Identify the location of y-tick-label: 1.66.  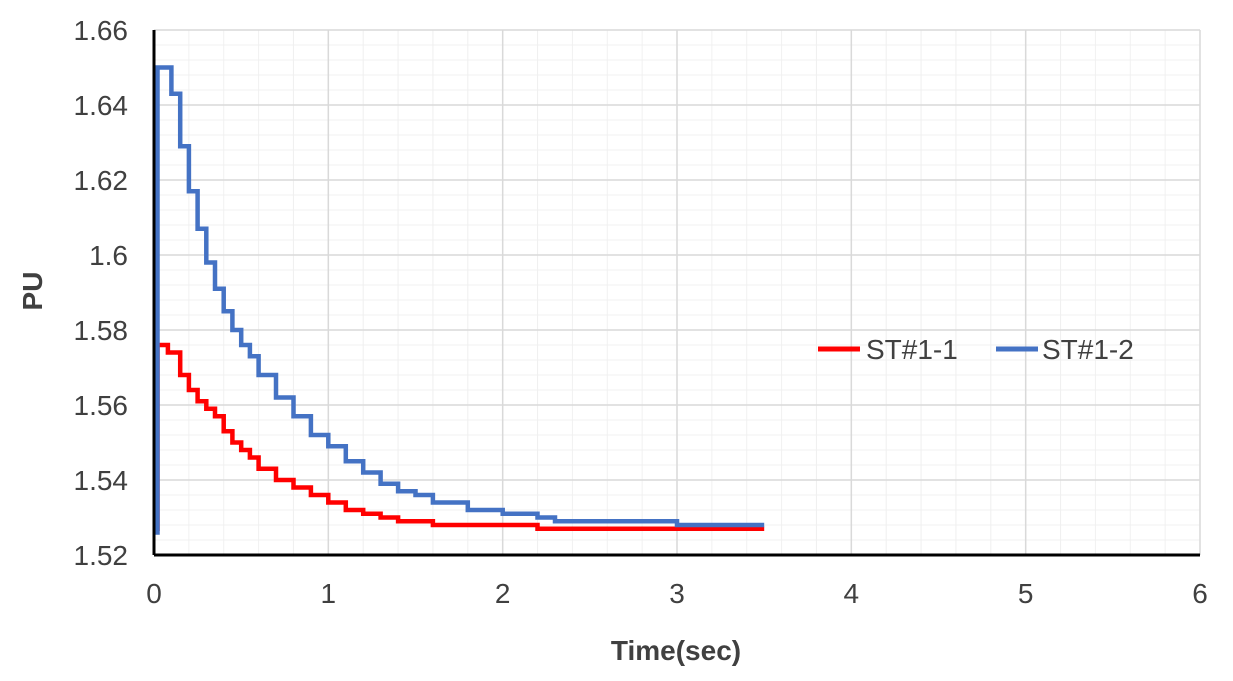
(101, 30).